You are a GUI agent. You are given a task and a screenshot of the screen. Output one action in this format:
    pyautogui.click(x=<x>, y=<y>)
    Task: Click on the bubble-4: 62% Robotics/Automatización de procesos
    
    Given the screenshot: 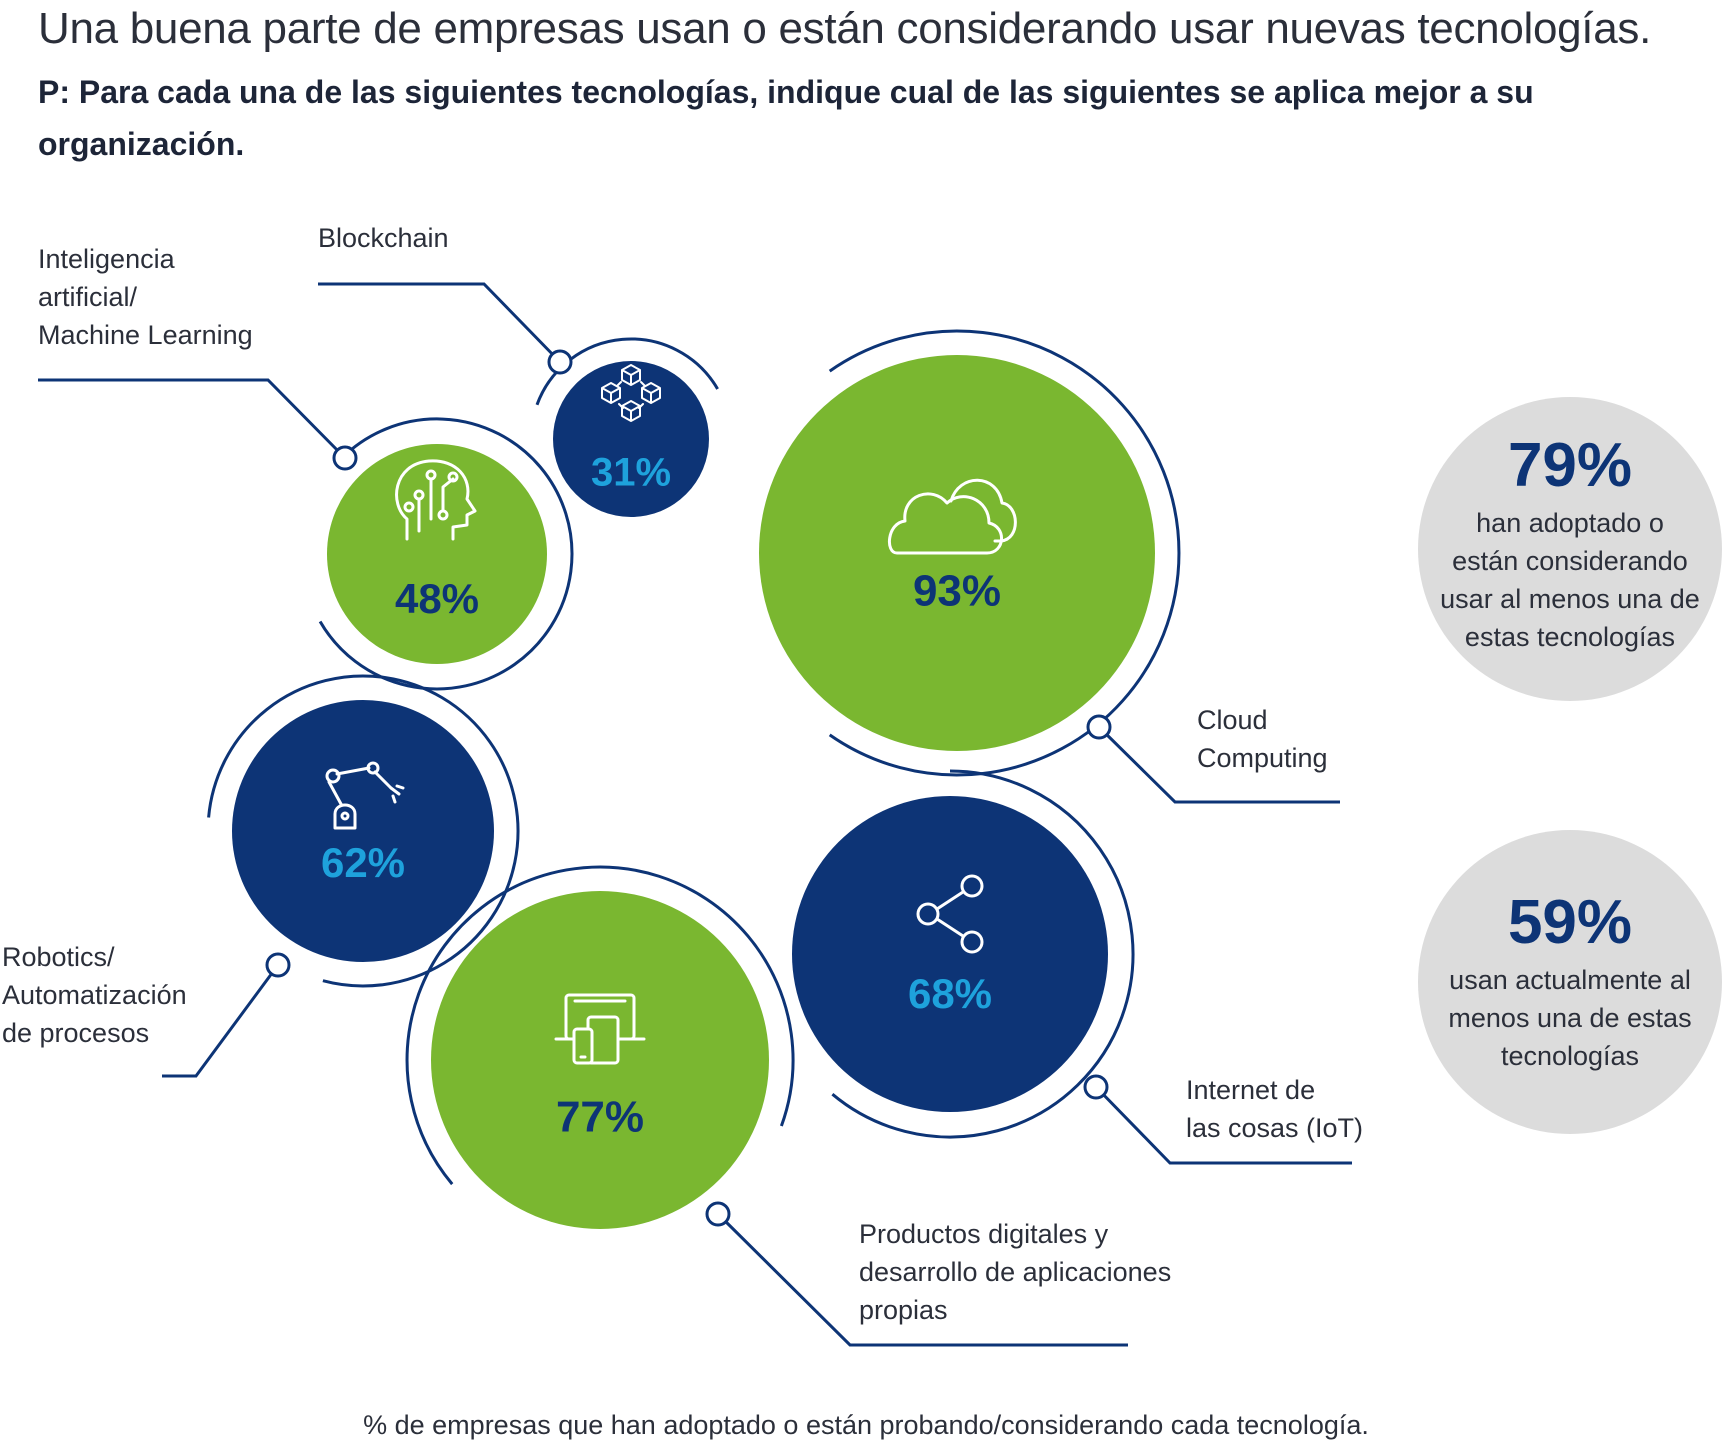 What is the action you would take?
    pyautogui.click(x=261, y=876)
    